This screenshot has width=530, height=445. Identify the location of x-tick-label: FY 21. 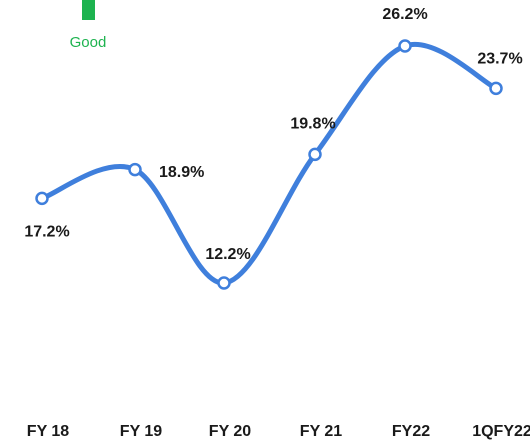
(321, 431).